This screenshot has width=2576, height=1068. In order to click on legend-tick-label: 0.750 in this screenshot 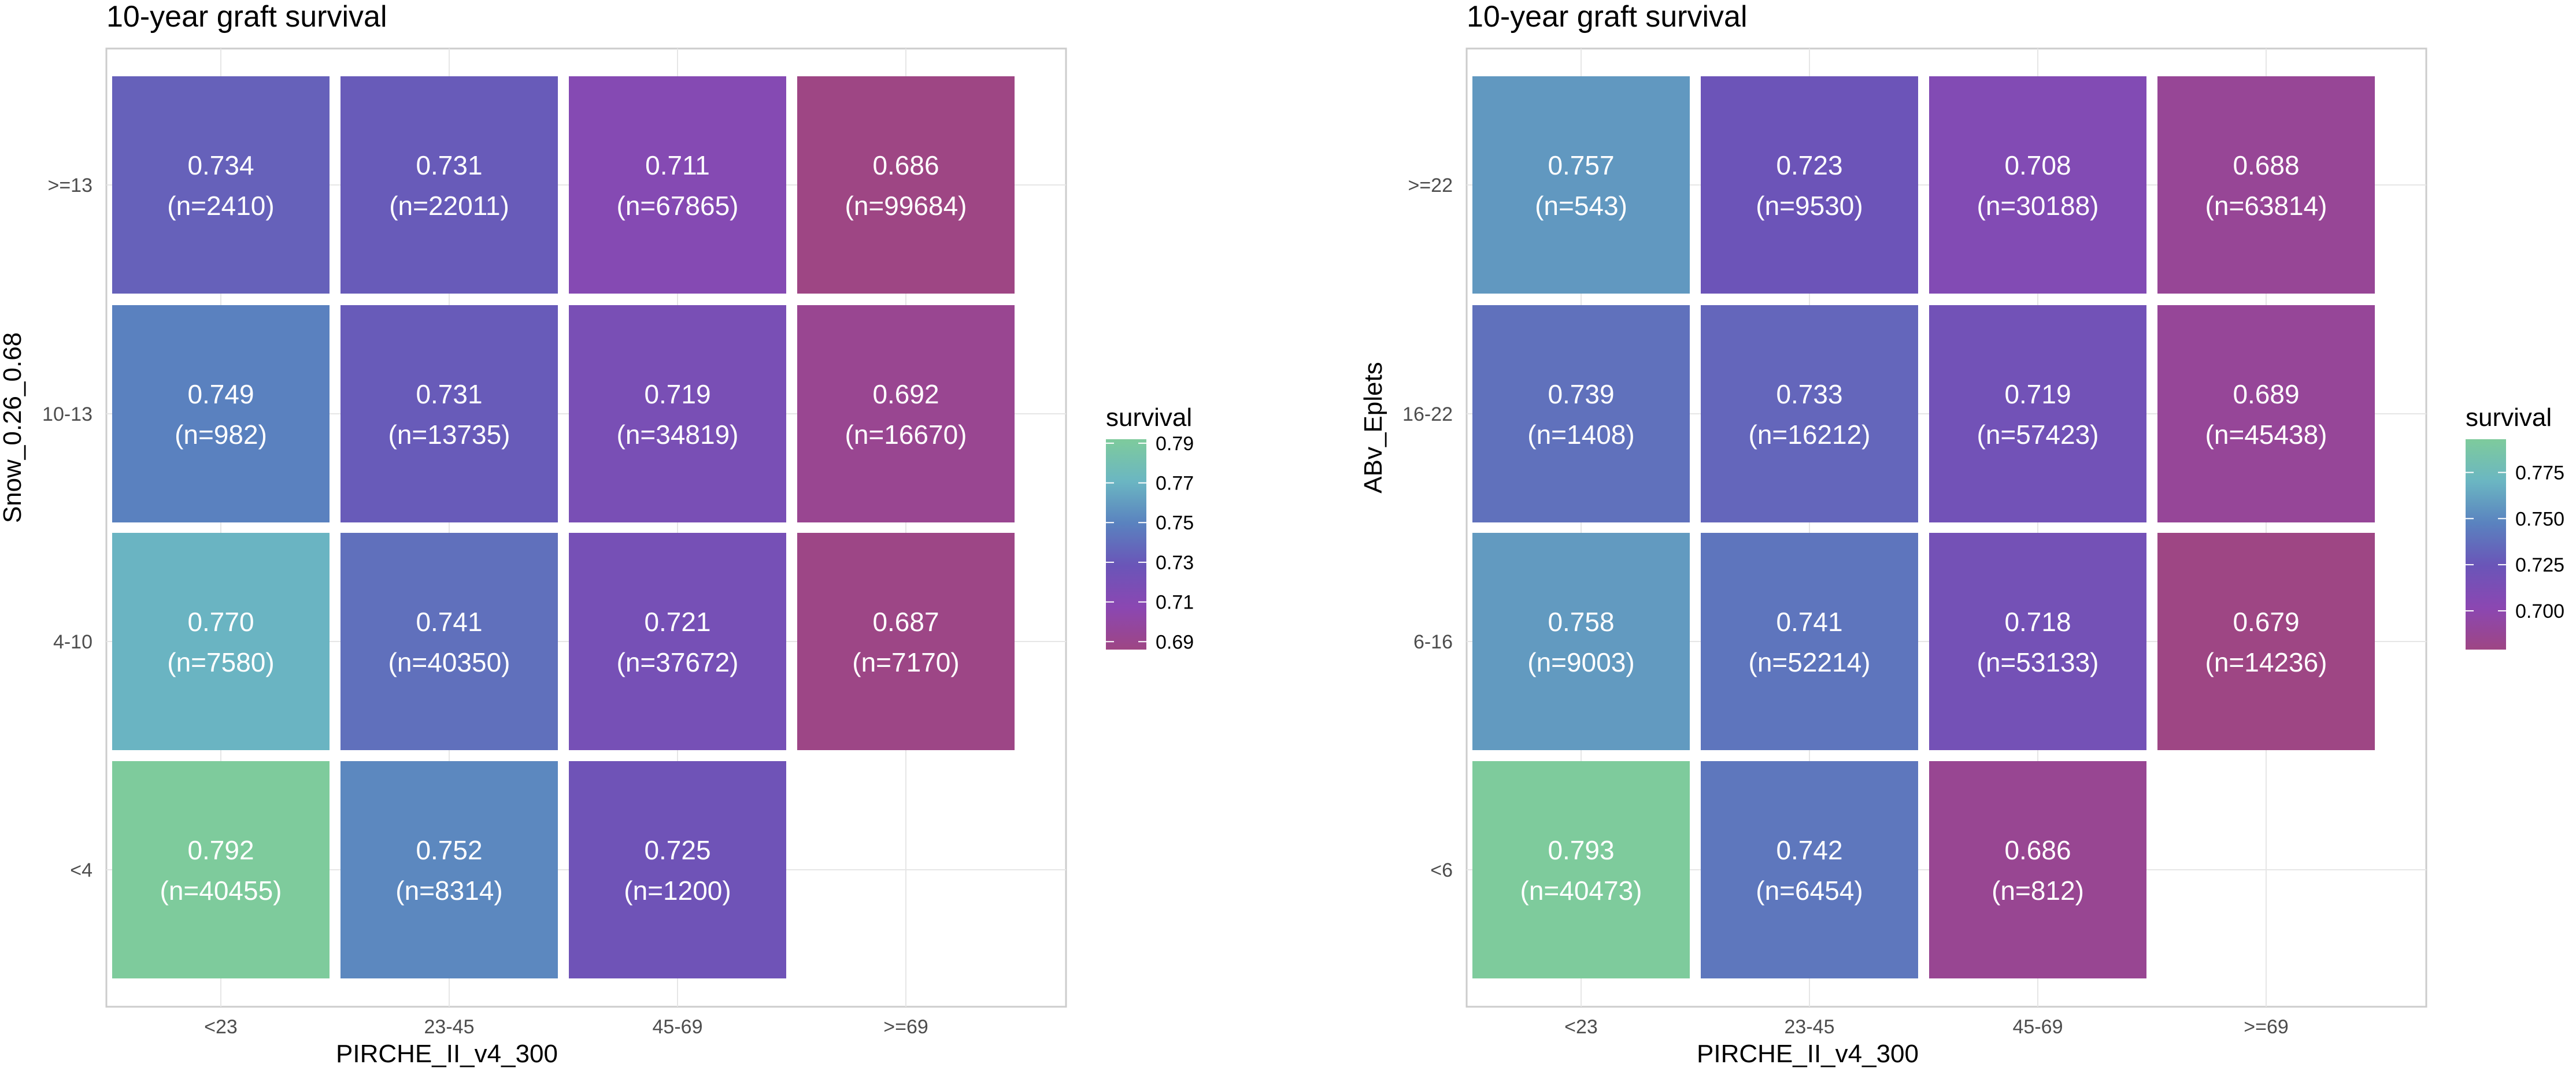, I will do `click(2540, 519)`.